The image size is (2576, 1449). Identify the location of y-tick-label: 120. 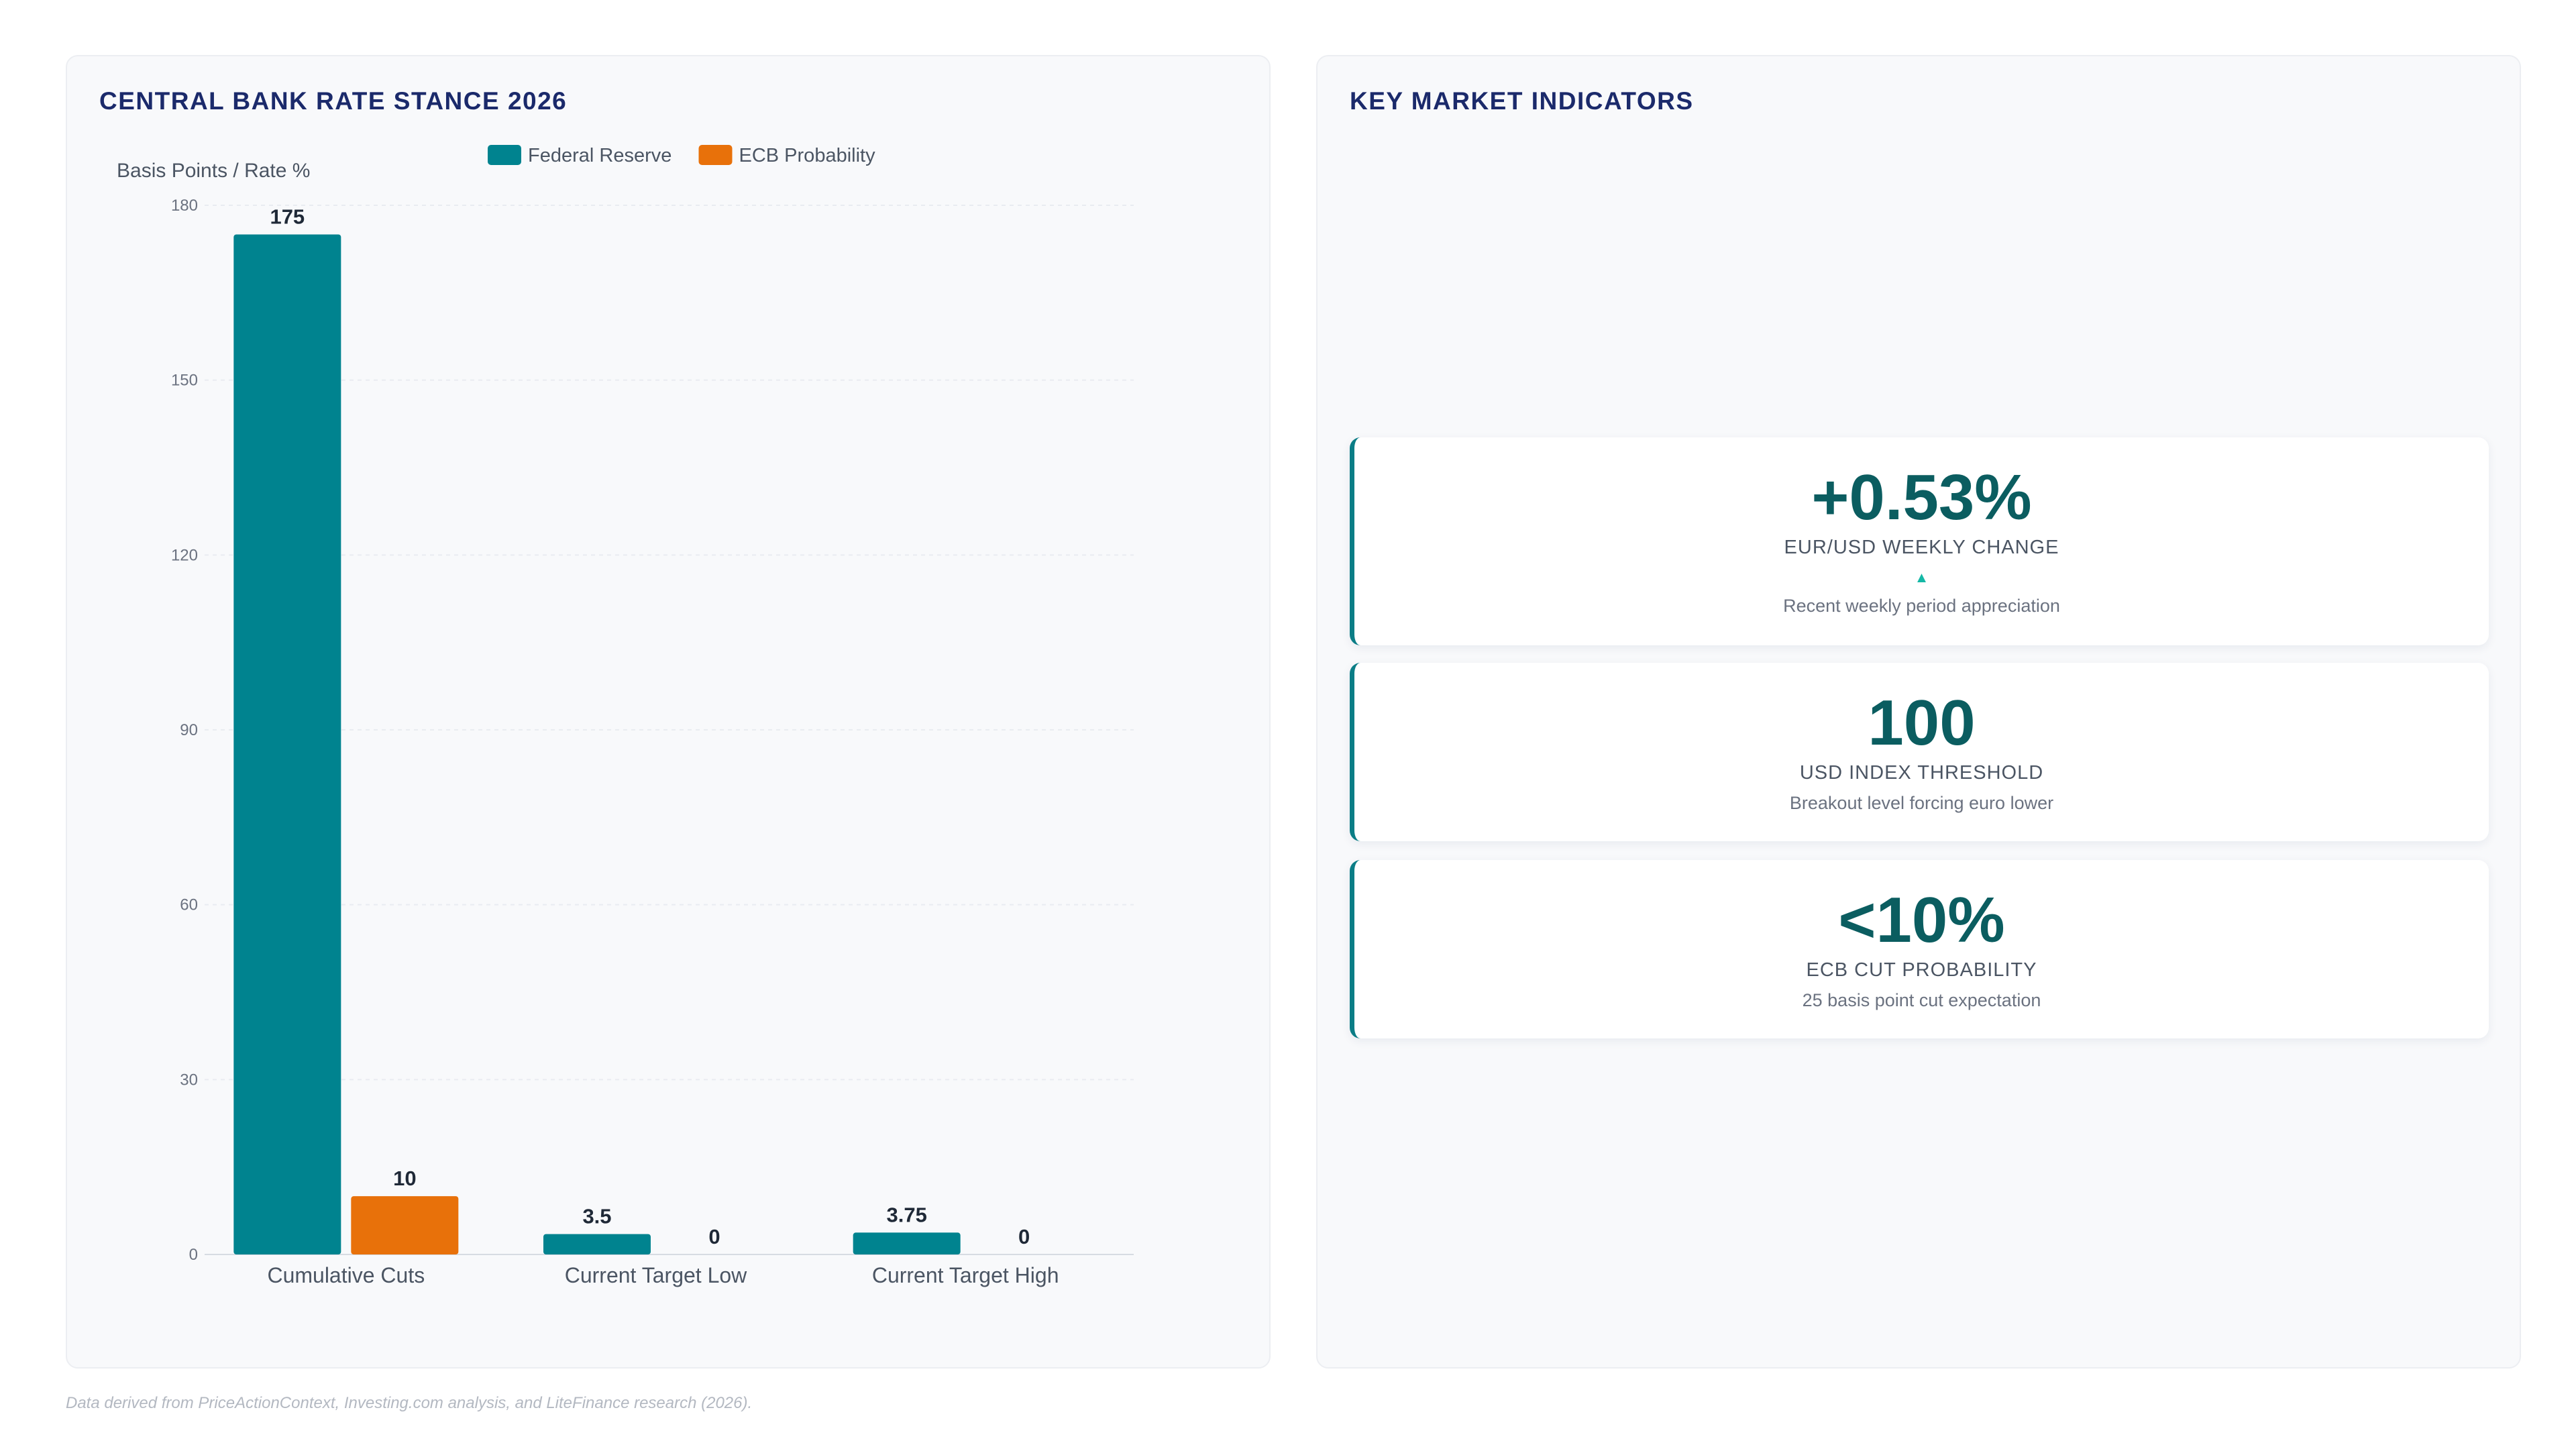
(184, 555).